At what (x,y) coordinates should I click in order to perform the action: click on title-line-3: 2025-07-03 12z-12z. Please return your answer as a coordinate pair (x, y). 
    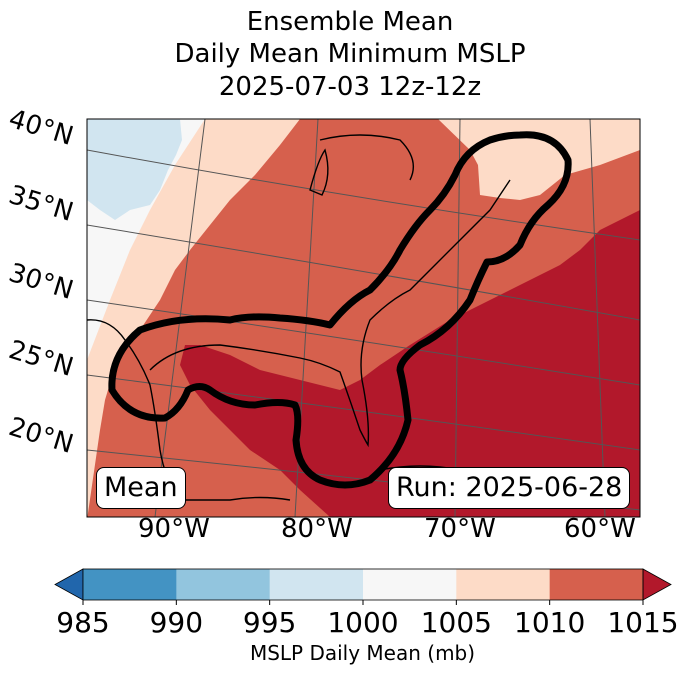
    Looking at the image, I should click on (350, 87).